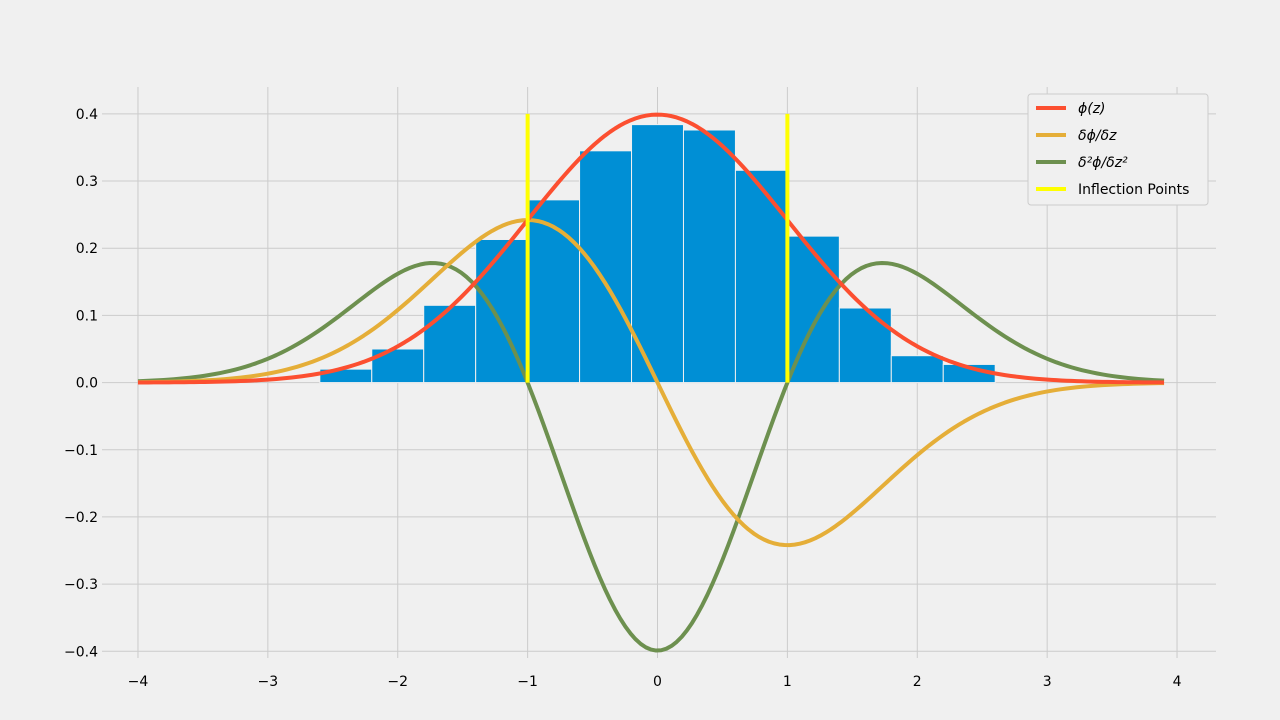  I want to click on legend-label-inflection: Inflection Points, so click(1133, 190).